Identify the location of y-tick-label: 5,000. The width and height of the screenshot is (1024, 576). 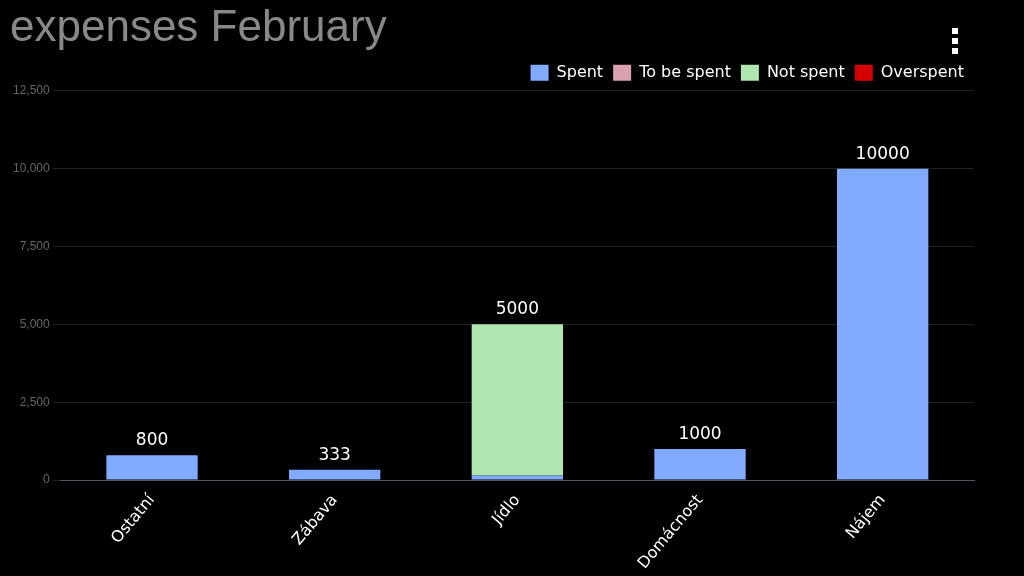
(35, 323).